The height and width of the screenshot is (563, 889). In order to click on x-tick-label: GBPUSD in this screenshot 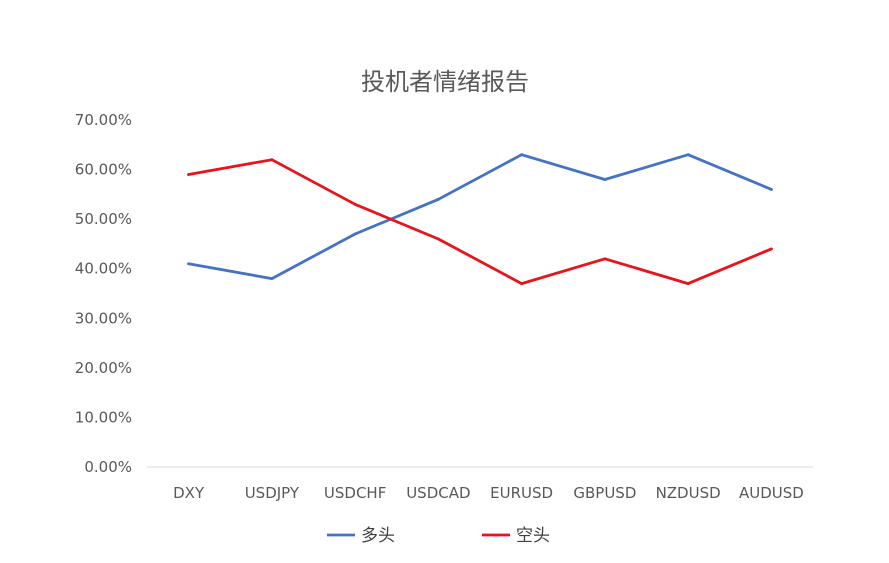, I will do `click(604, 493)`.